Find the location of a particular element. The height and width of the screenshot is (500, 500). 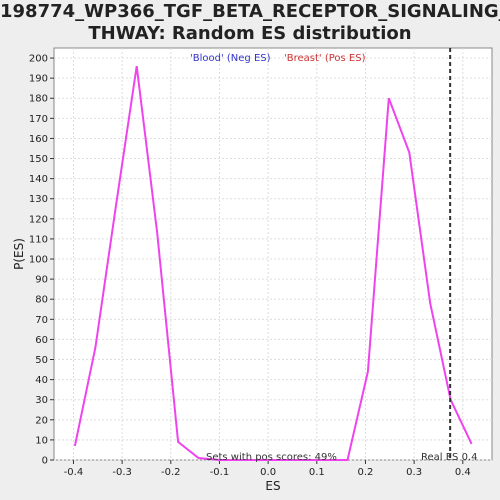

real-es-label: Real ES 0.4 is located at coordinates (449, 457).